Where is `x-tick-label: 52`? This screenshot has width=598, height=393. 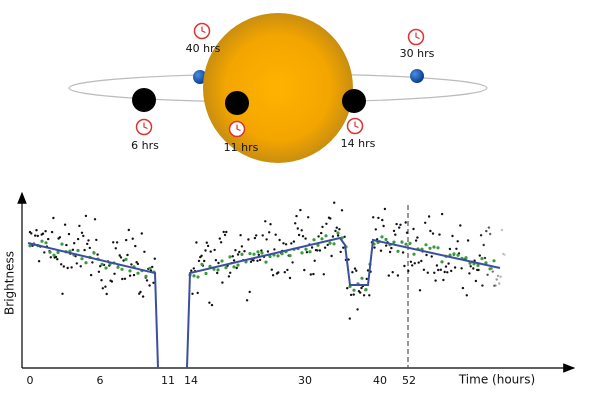 x-tick-label: 52 is located at coordinates (409, 380).